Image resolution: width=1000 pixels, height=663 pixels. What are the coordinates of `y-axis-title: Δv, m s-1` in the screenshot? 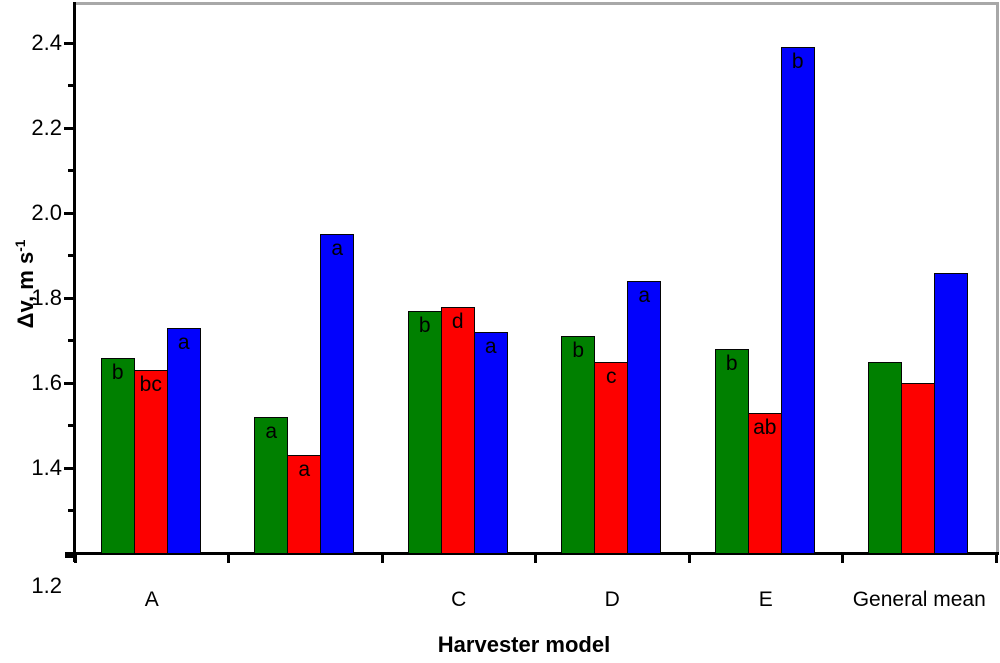 It's located at (26, 284).